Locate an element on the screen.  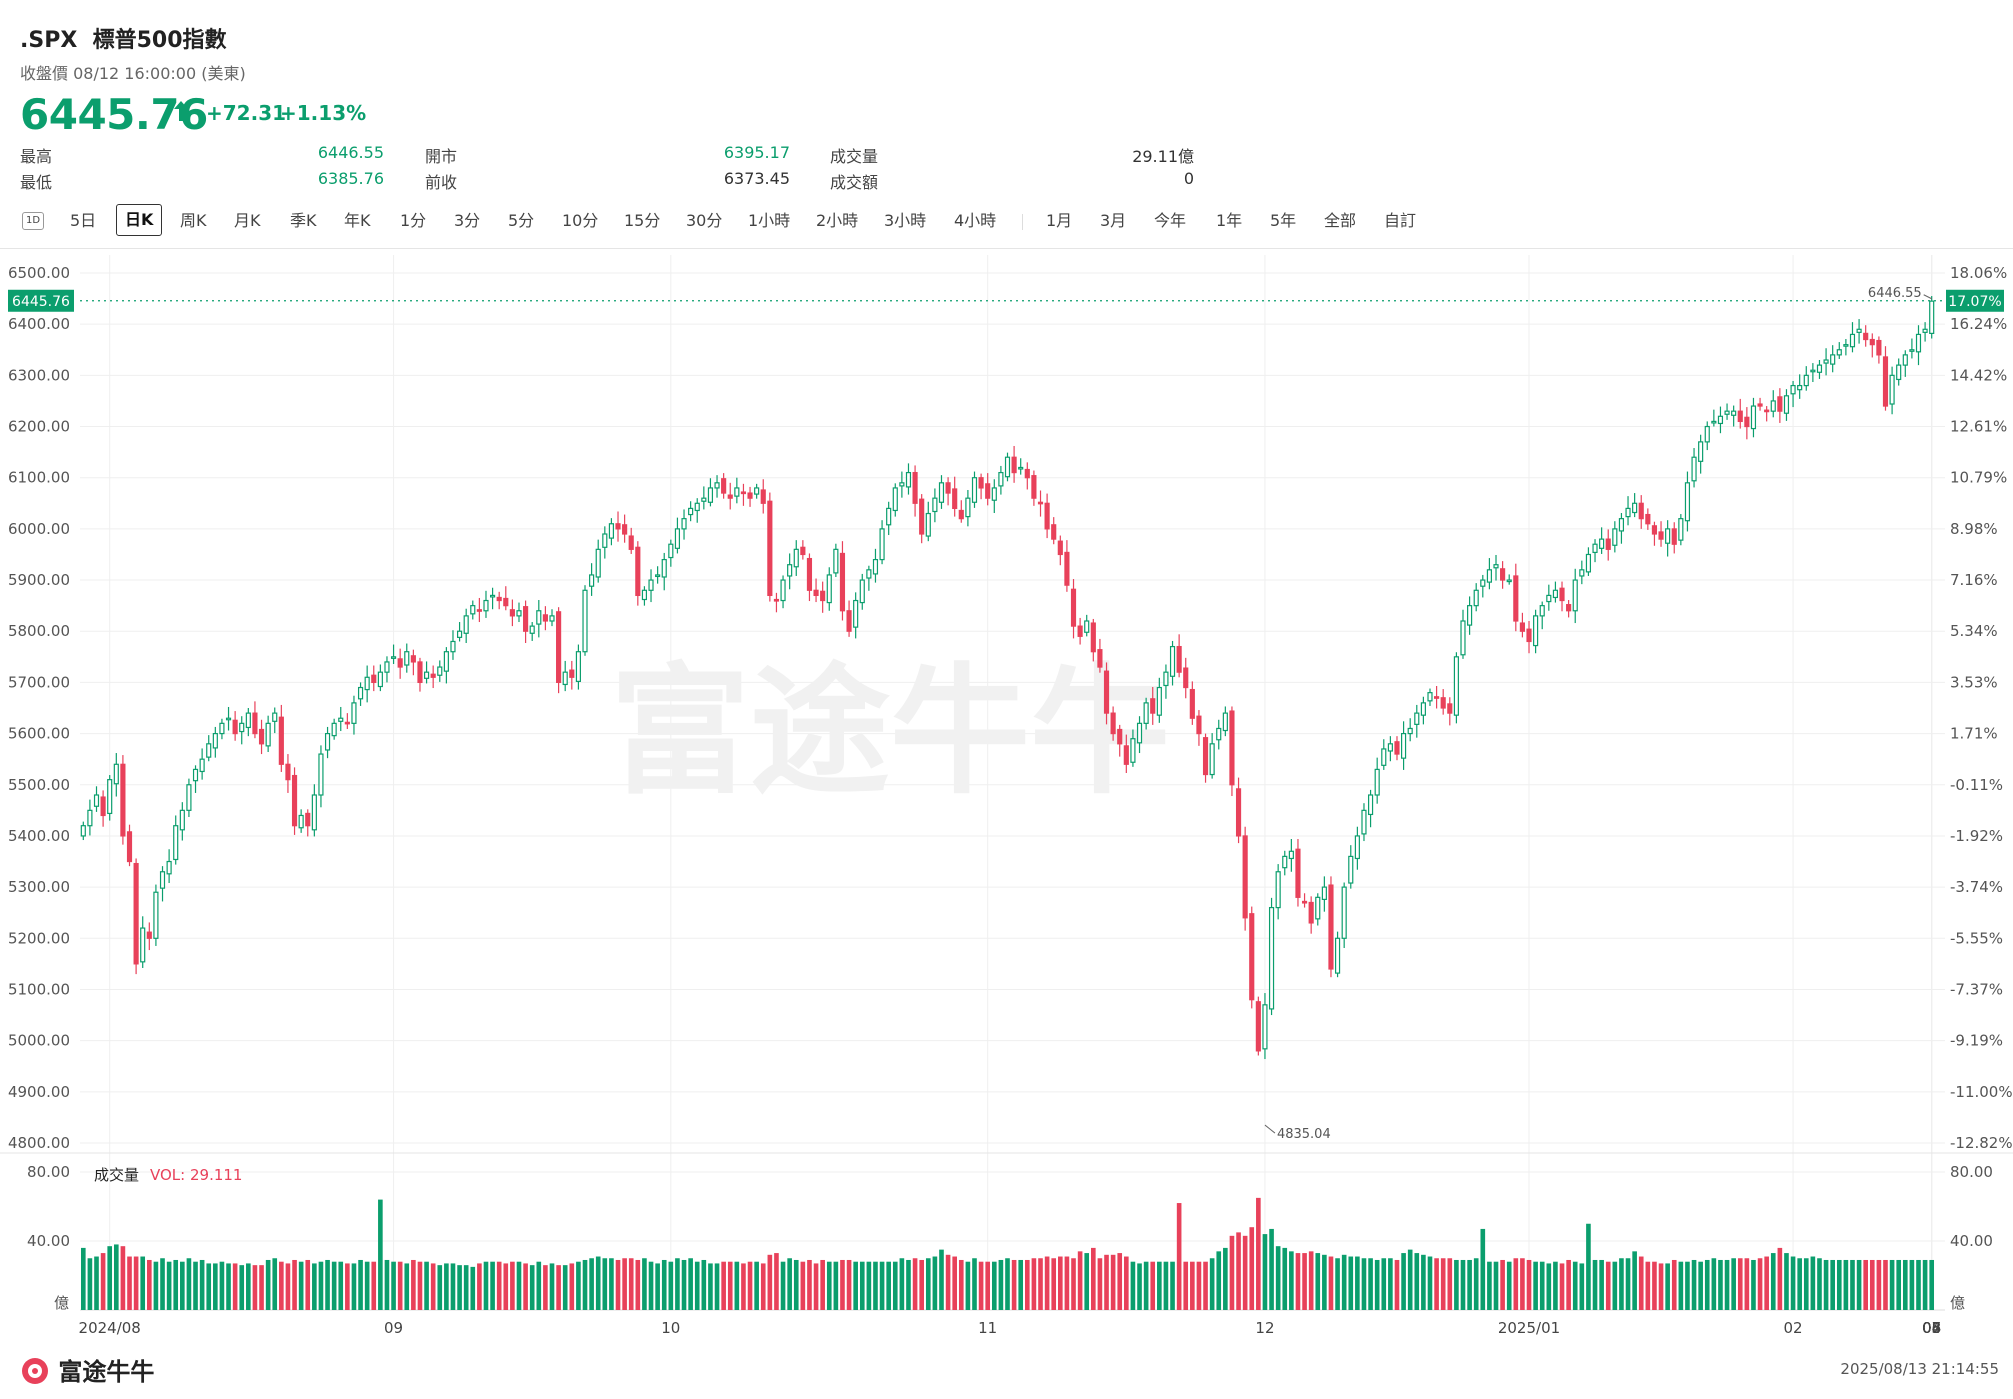
tab-yearly-k: 年K is located at coordinates (357, 220).